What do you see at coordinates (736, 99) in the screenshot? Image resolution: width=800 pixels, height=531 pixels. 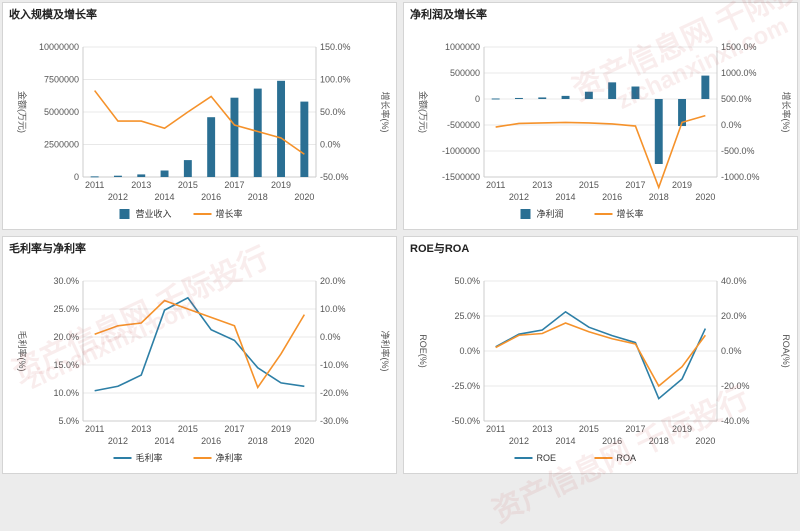 I see `y2-tick-label: 500.0%` at bounding box center [736, 99].